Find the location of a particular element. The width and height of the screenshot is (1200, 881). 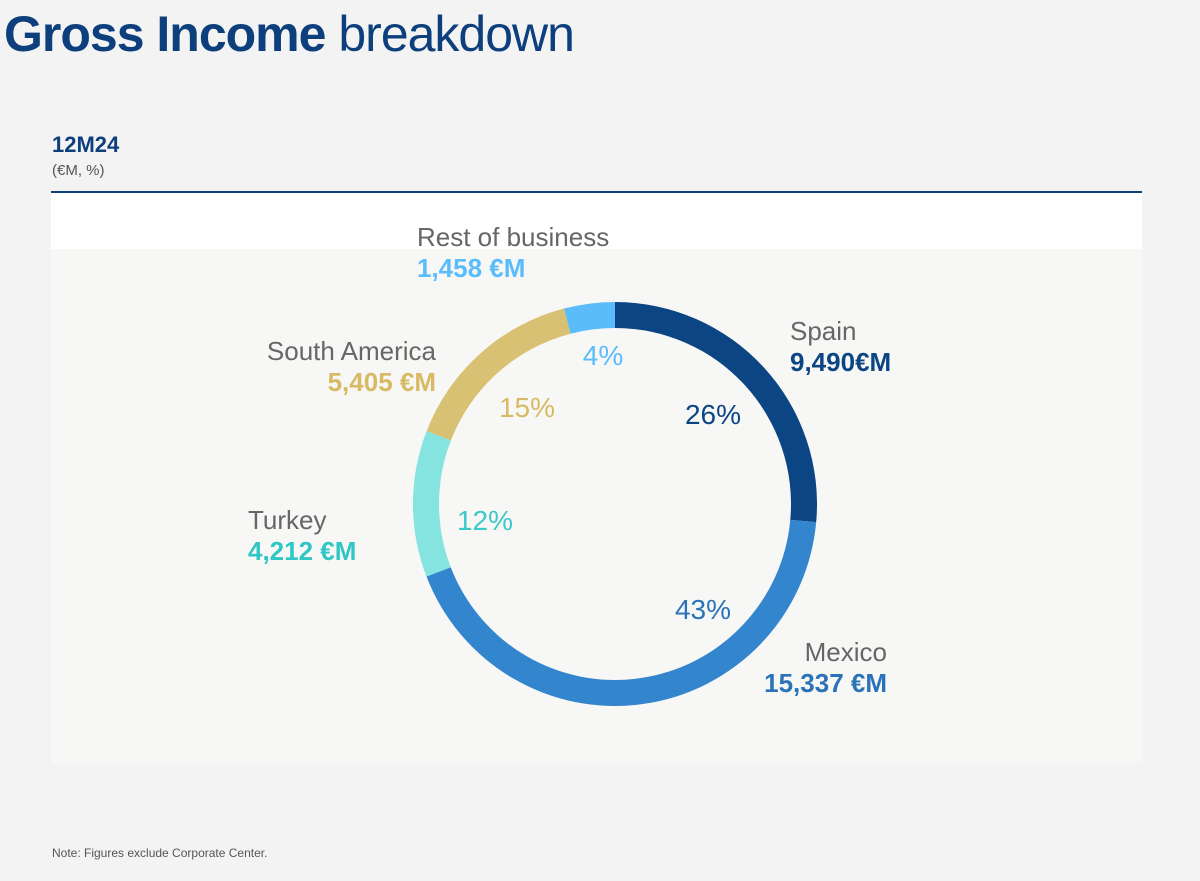

page-title: Gross Income breakdown is located at coordinates (289, 34).